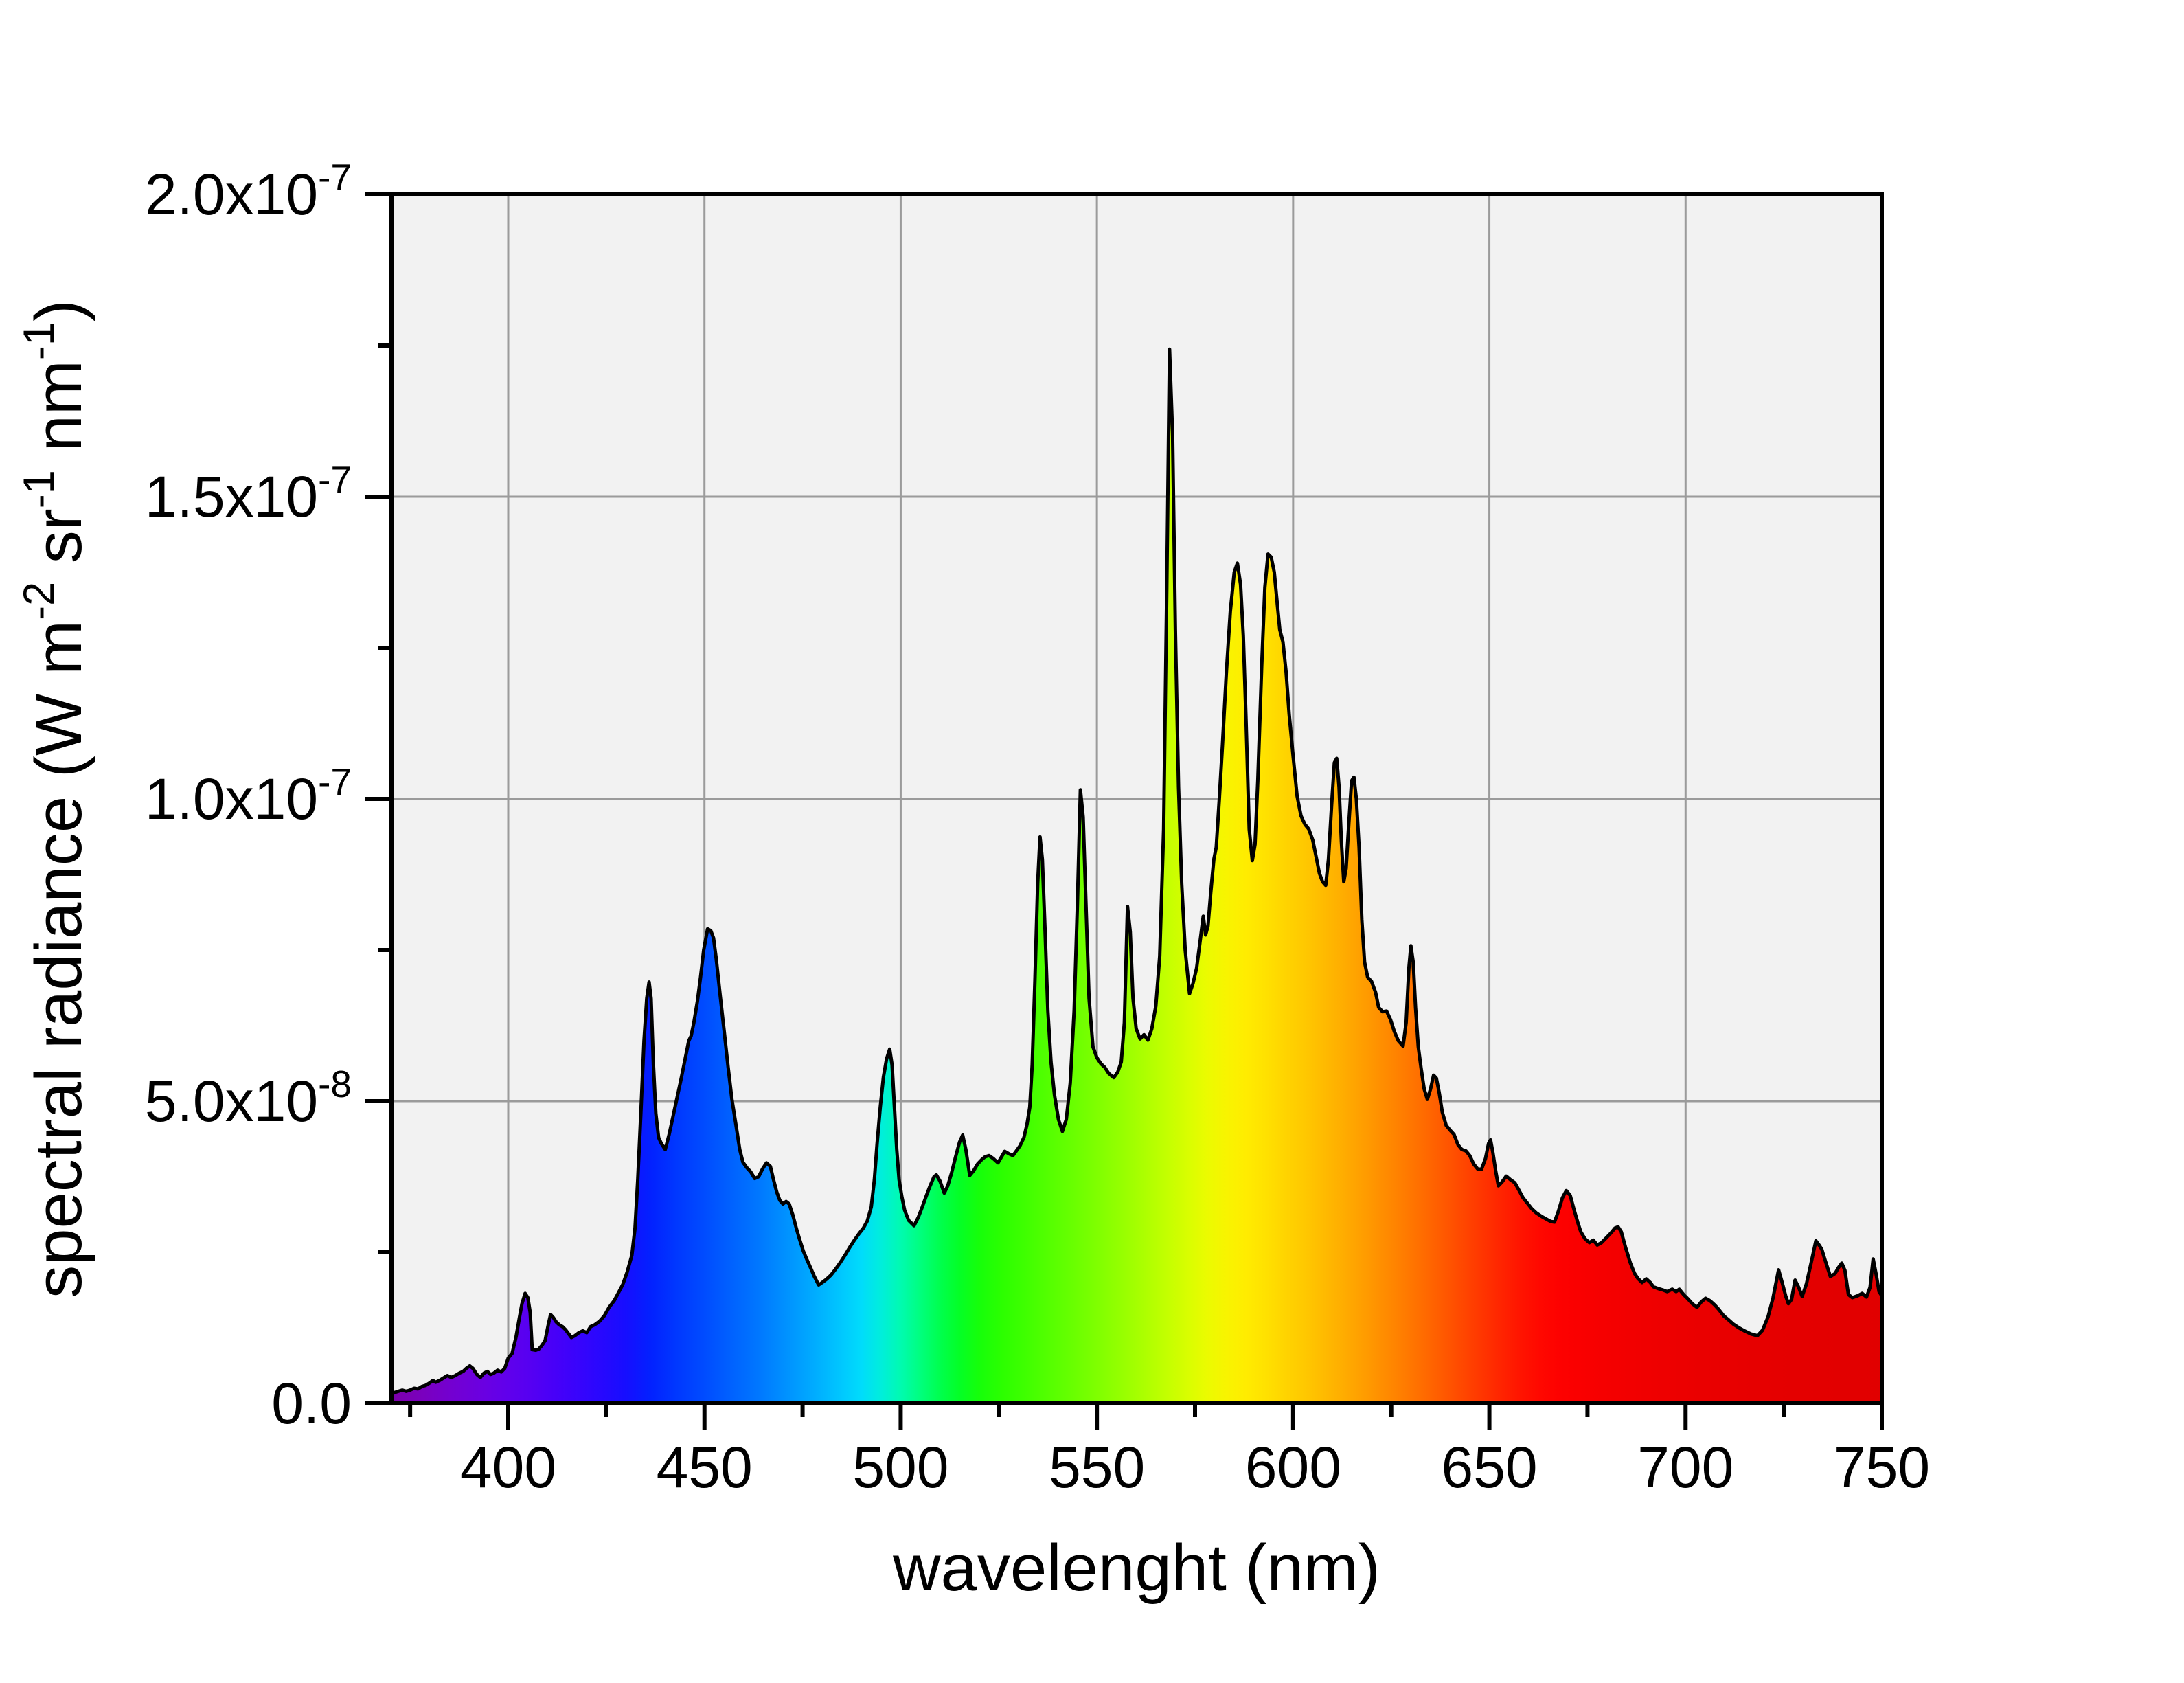 This screenshot has height=1683, width=2184. What do you see at coordinates (1136, 1568) in the screenshot?
I see `x-axis-title: wavelenght (nm)` at bounding box center [1136, 1568].